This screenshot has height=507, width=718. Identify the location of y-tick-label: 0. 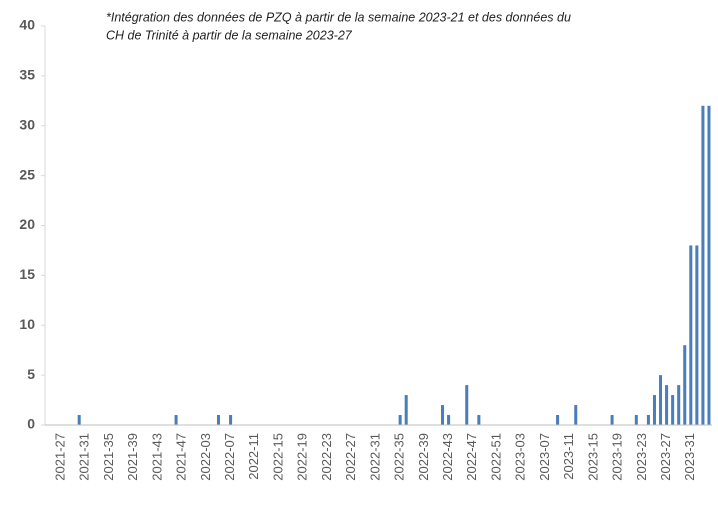
(31, 424).